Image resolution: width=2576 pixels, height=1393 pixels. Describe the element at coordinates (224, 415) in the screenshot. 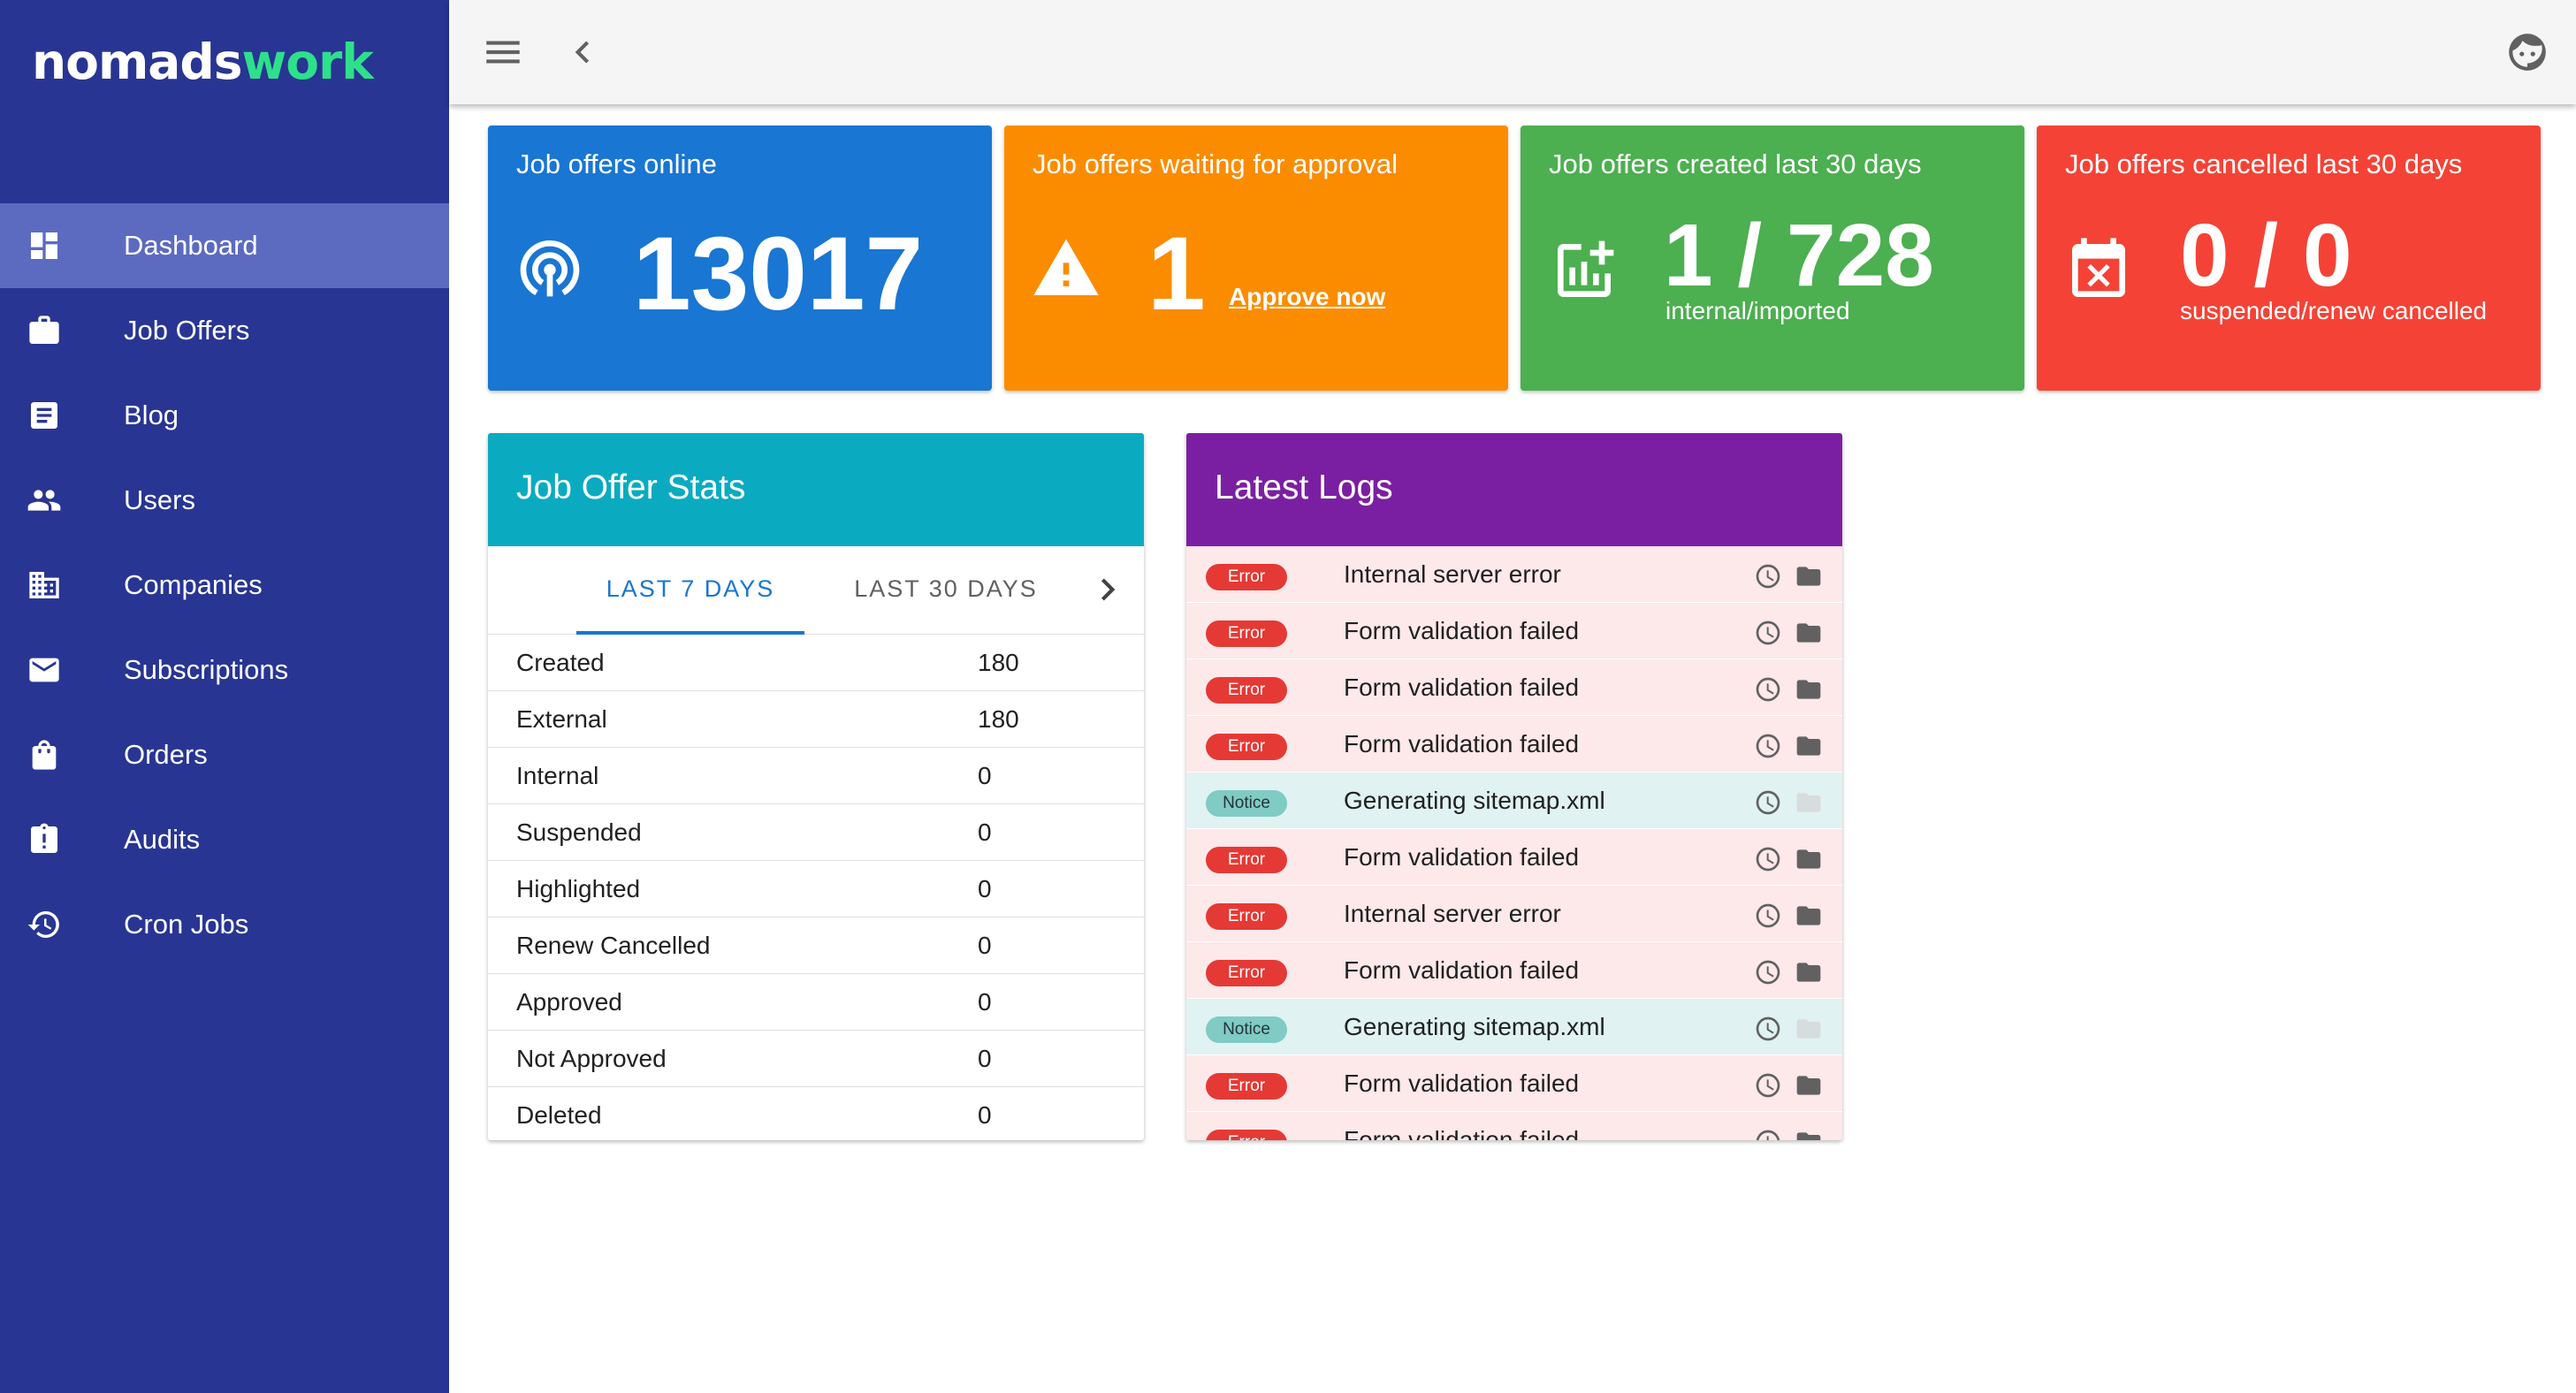

I see `sidebar-item-blog: Blog` at that location.